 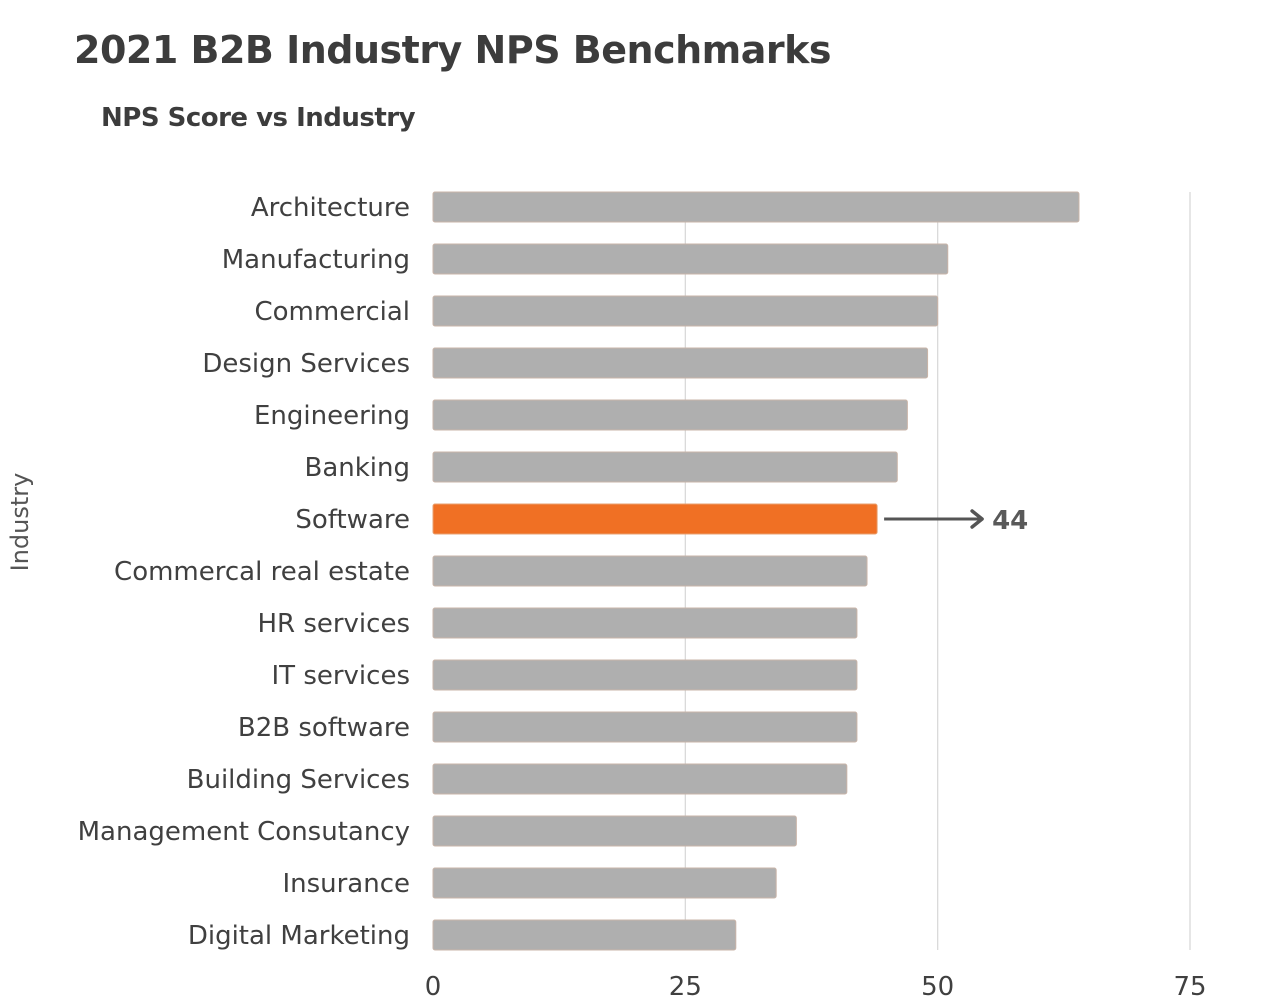 I want to click on category-label: Engineering, so click(x=332, y=416).